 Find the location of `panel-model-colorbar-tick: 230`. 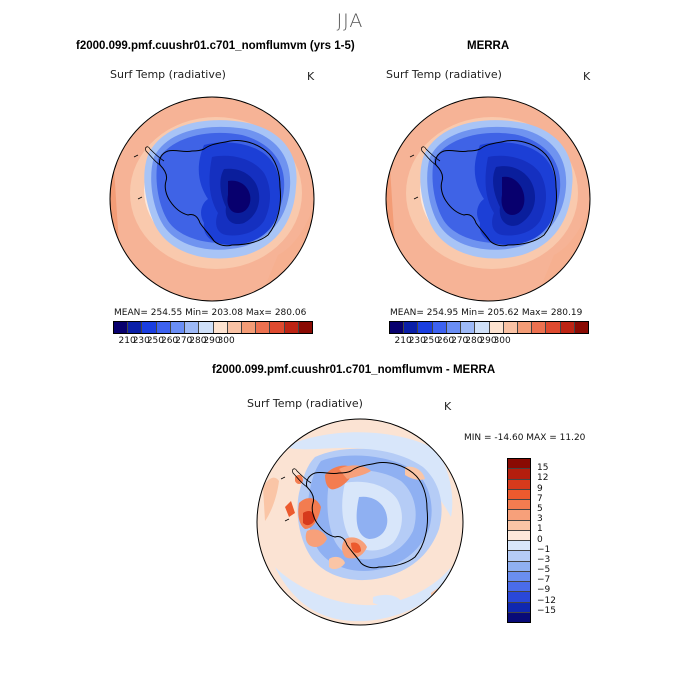

panel-model-colorbar-tick: 230 is located at coordinates (141, 341).